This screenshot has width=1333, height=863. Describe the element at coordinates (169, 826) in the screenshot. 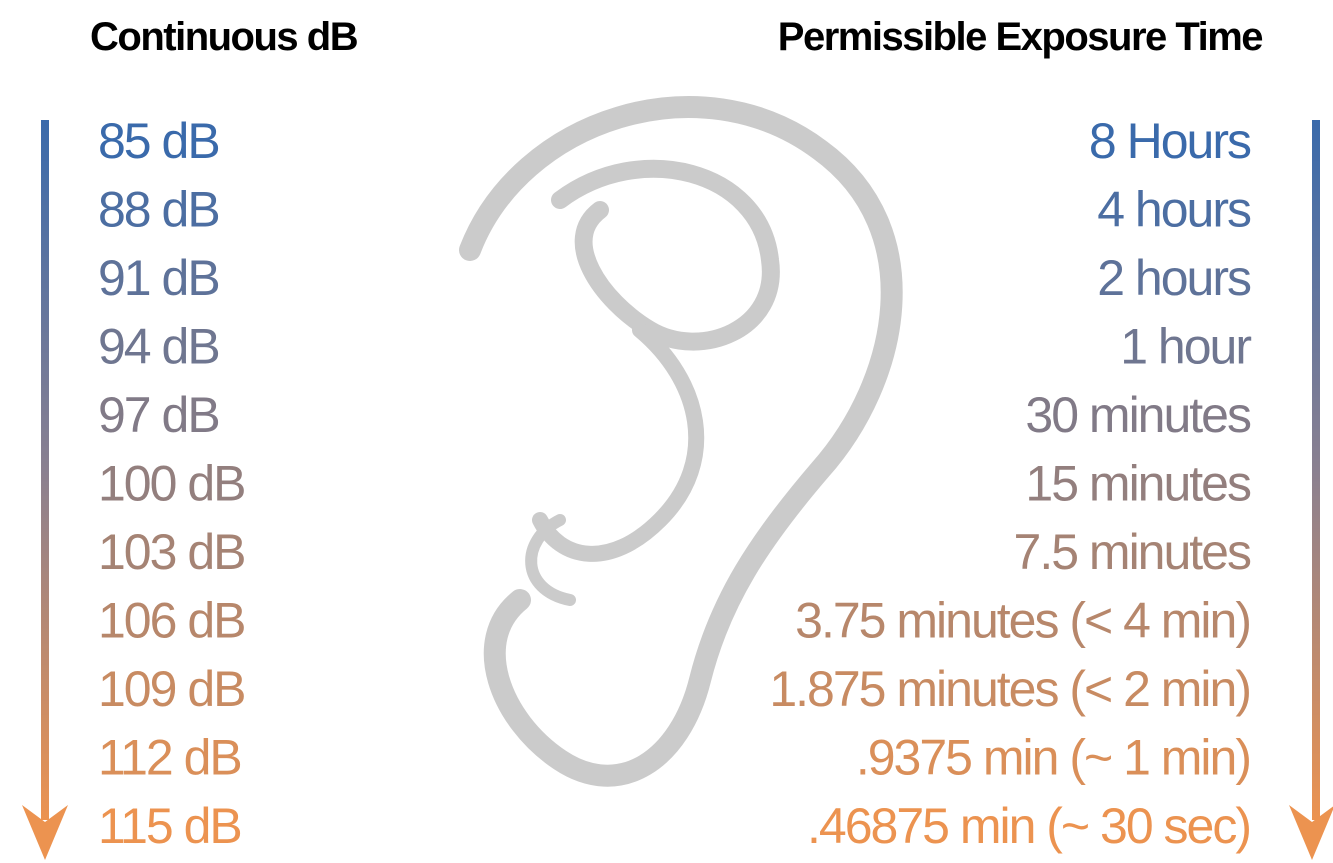

I see `db-level: 115 dB` at that location.